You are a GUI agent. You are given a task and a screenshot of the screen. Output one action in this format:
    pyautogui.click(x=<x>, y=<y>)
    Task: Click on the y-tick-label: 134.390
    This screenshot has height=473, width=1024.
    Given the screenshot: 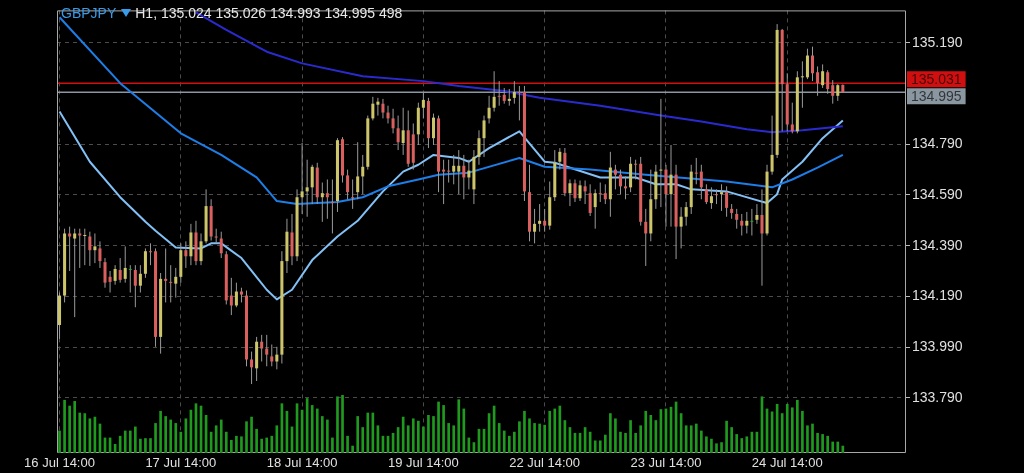 What is the action you would take?
    pyautogui.click(x=937, y=244)
    